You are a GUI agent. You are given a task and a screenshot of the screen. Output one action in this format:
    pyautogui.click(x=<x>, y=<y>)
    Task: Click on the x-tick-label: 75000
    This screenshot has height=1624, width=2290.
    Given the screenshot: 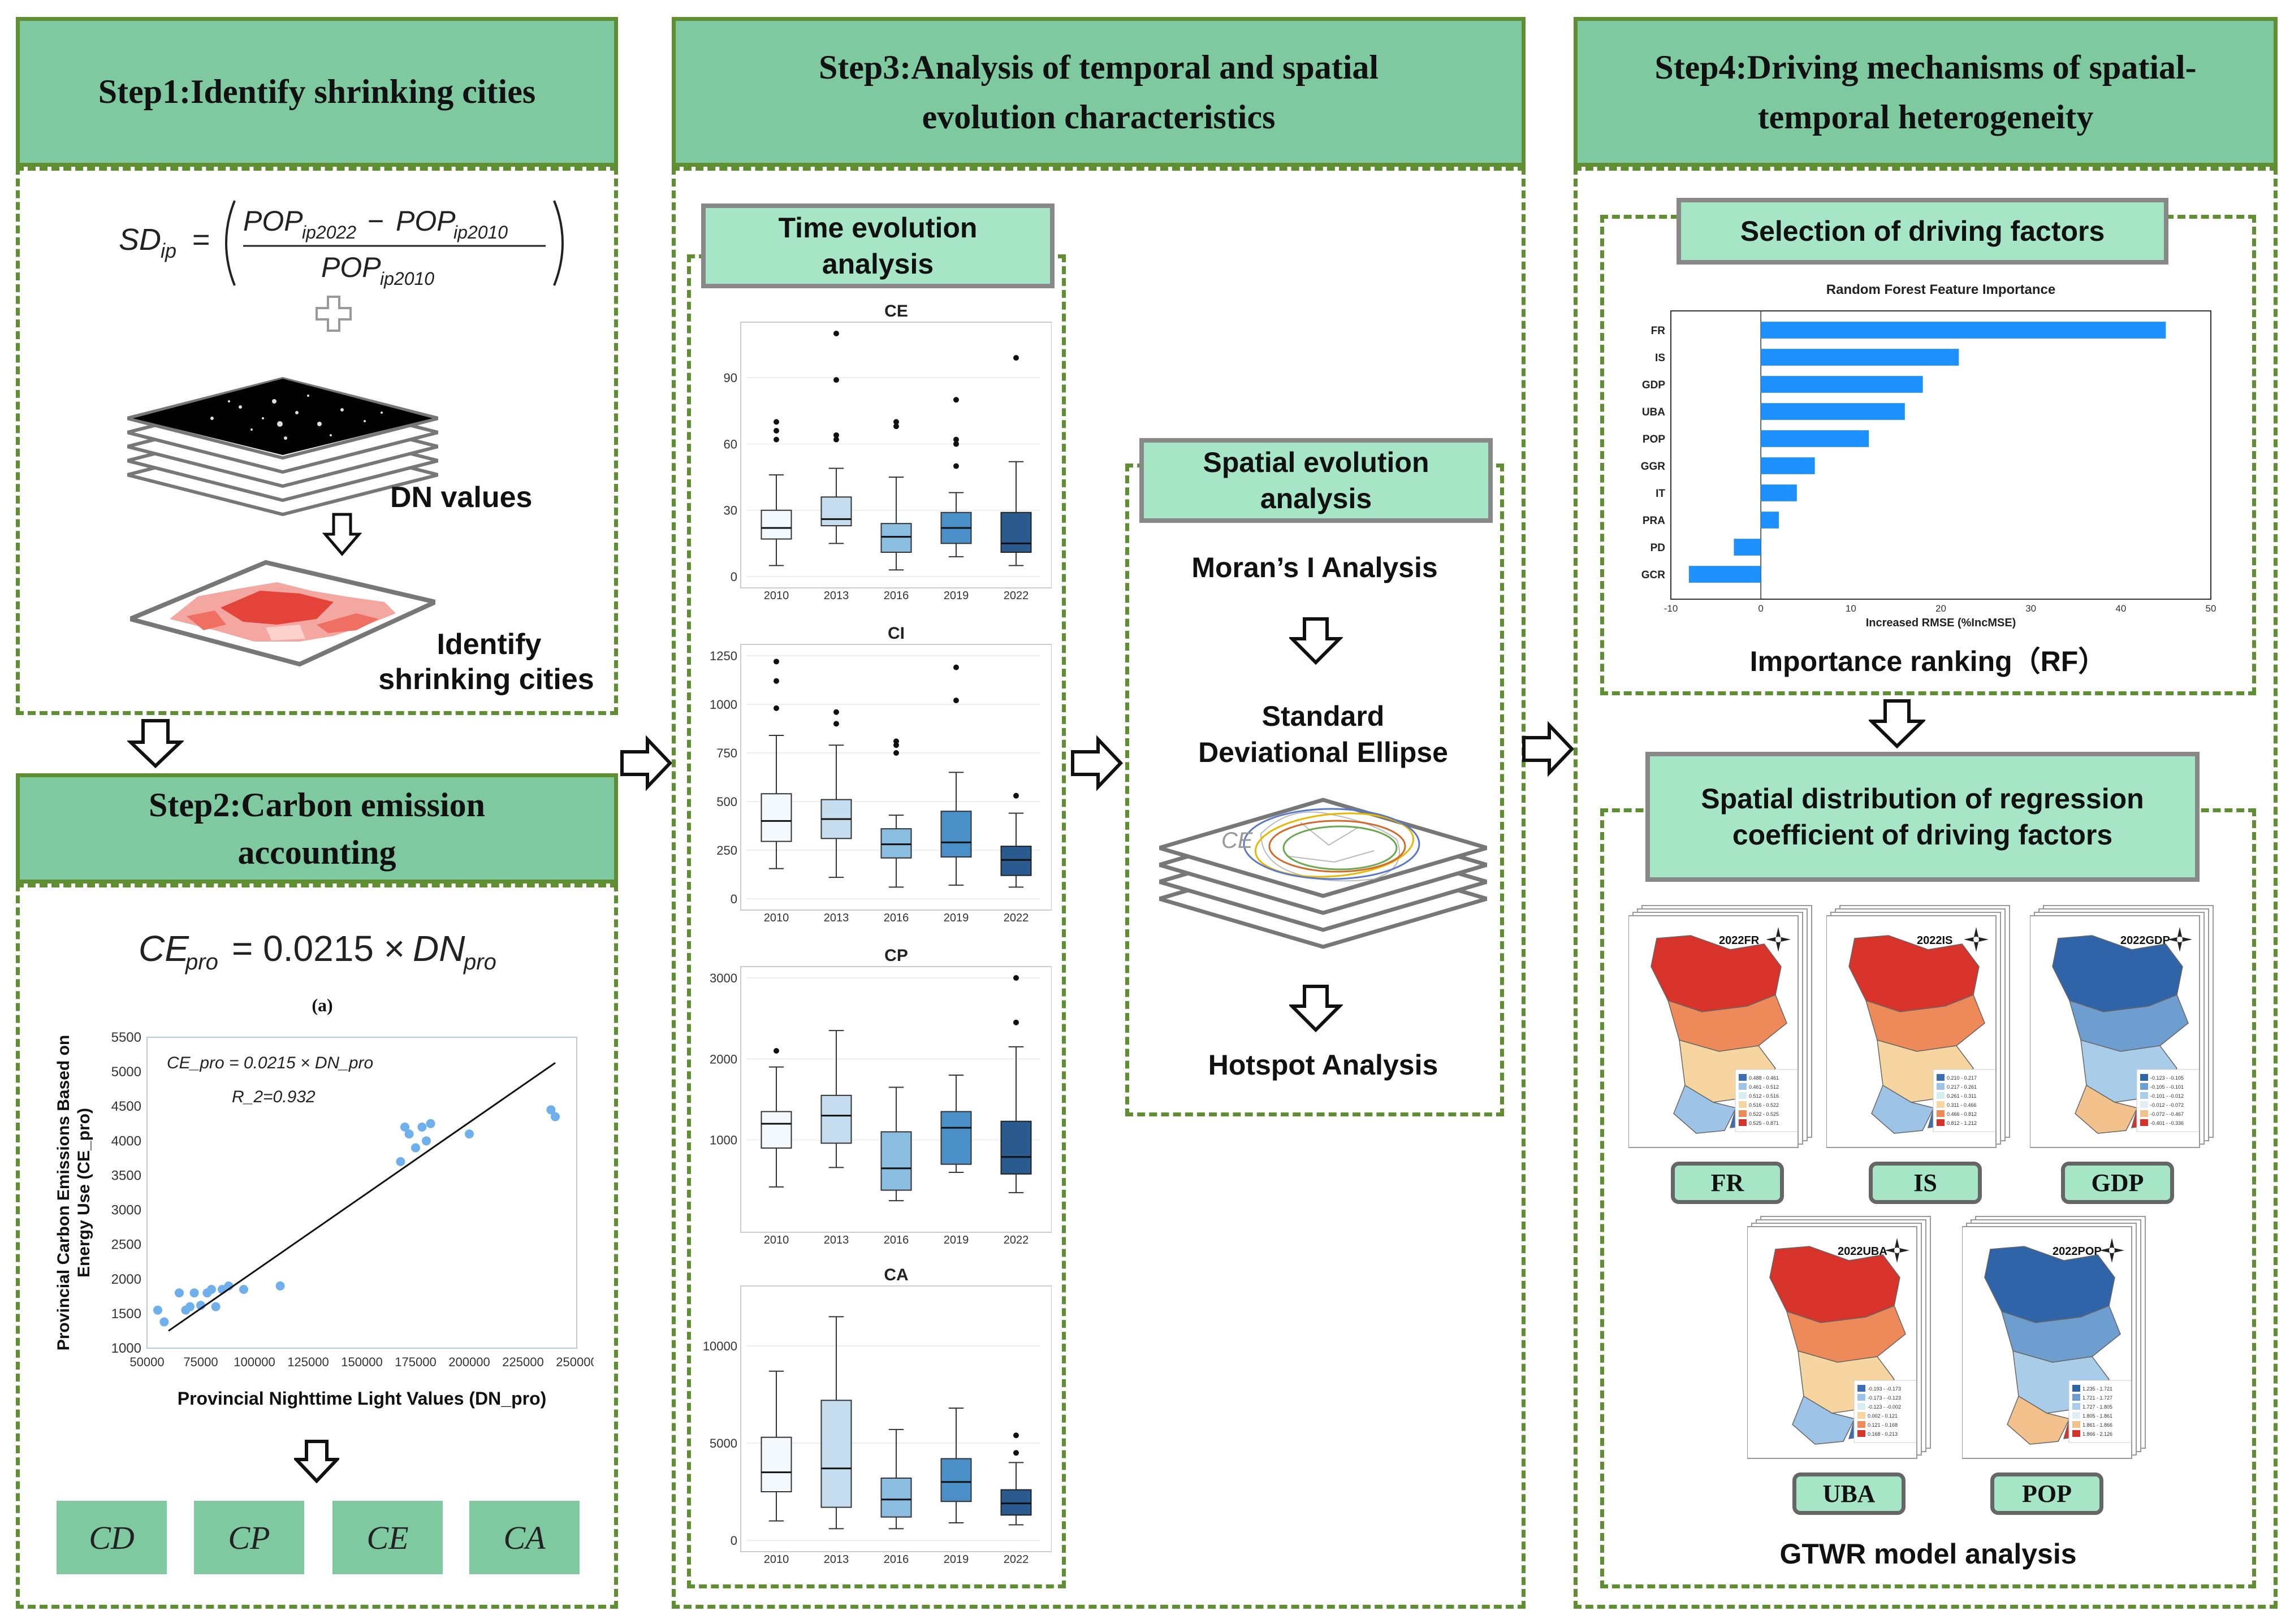 What is the action you would take?
    pyautogui.click(x=200, y=1362)
    